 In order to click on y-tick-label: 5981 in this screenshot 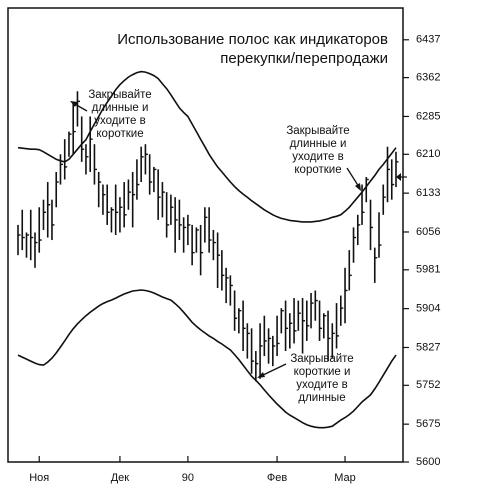, I will do `click(428, 270)`.